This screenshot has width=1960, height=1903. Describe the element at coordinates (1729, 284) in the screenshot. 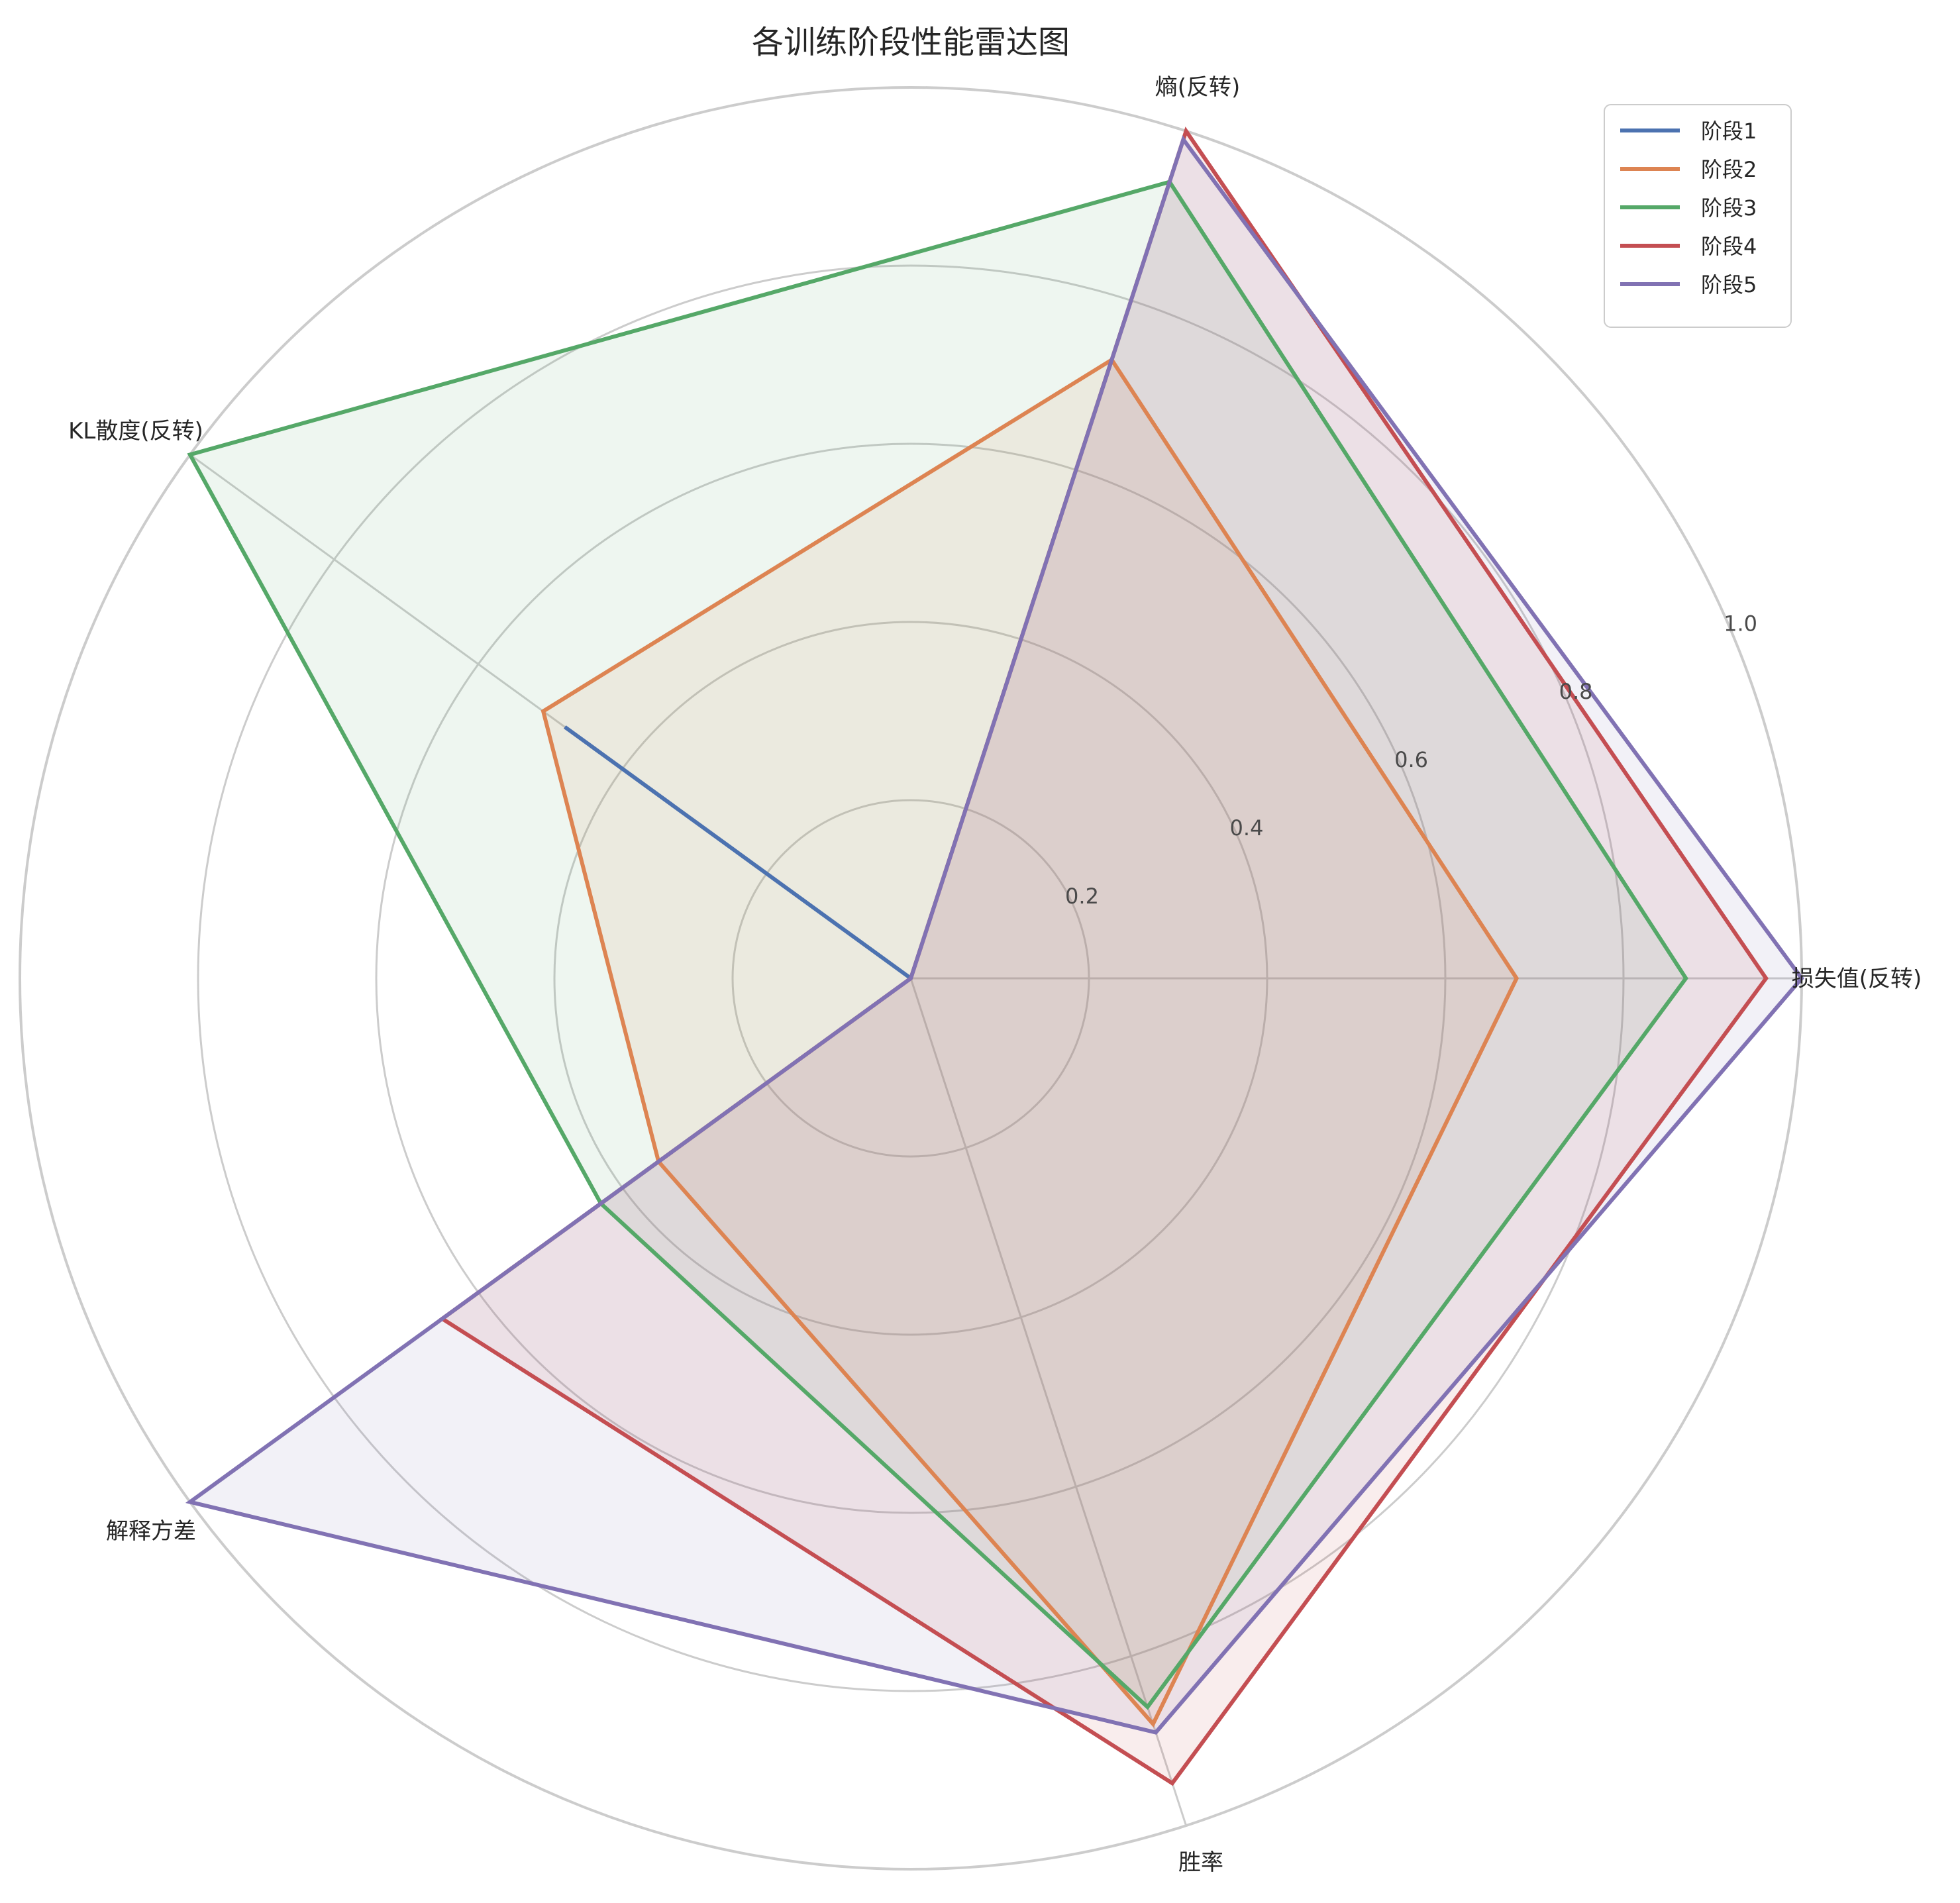

I see `legend-label: 阶段5` at that location.